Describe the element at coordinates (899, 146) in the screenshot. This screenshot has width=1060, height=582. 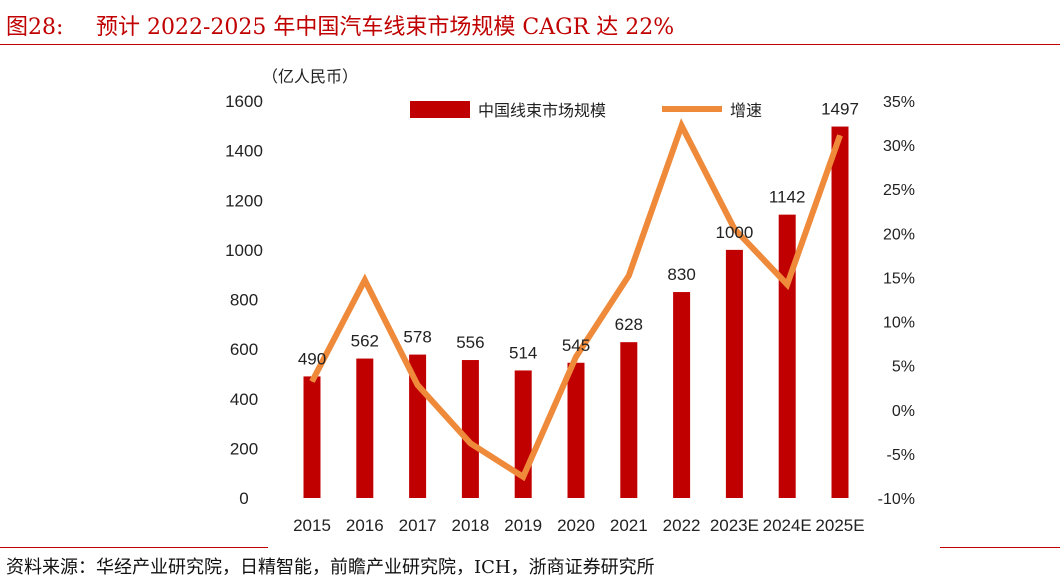
I see `y-right-tick-label: 30%` at that location.